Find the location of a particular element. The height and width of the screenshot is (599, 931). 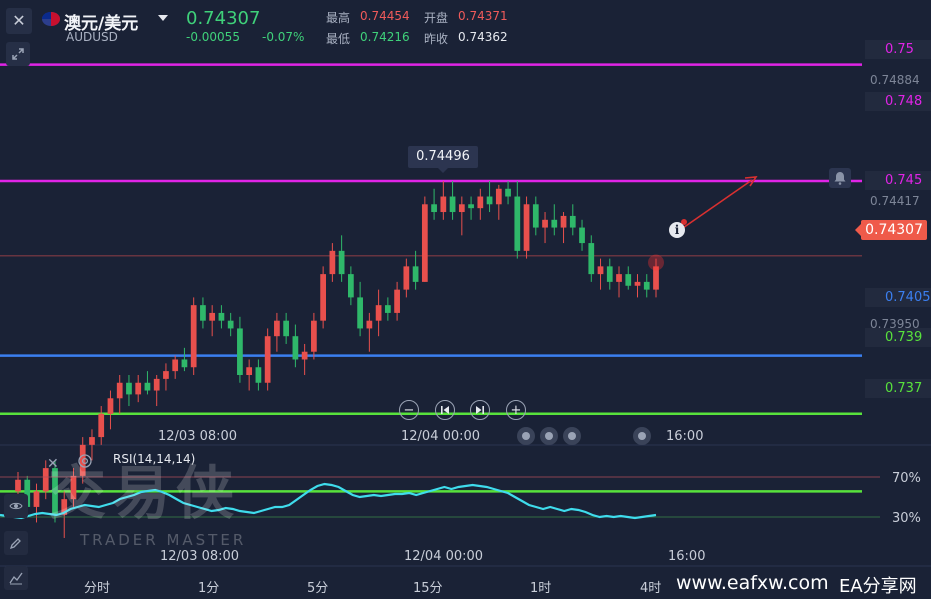

level-tag-1: 0.748 is located at coordinates (898, 101).